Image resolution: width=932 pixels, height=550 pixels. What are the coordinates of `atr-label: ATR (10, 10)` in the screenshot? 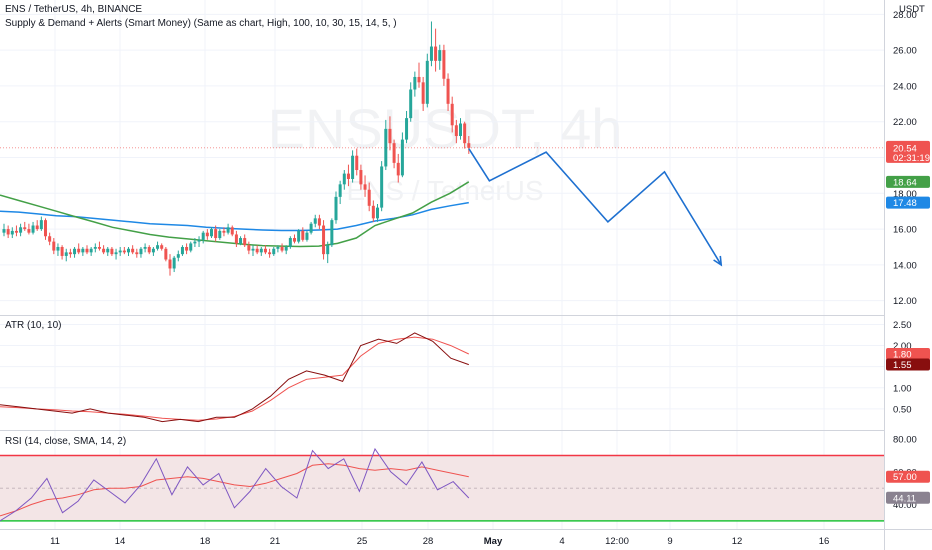 It's located at (33, 325).